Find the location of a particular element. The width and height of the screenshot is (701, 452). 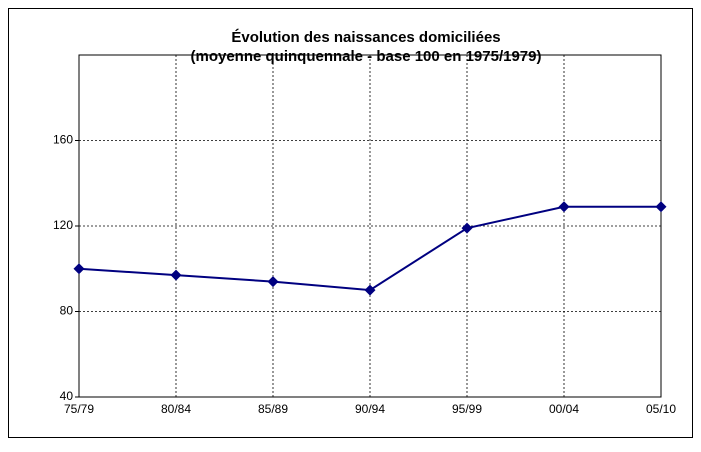

x-tick-label: 90/94 is located at coordinates (370, 409).